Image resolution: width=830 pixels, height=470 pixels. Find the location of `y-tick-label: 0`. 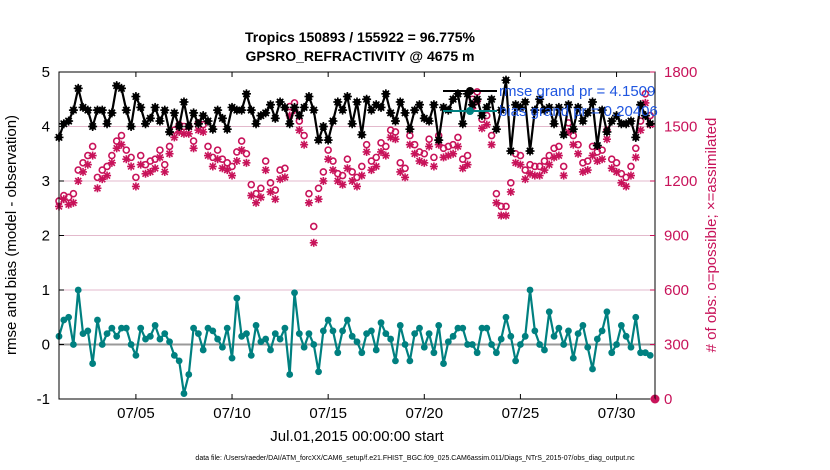

y-tick-label: 0 is located at coordinates (46, 345).